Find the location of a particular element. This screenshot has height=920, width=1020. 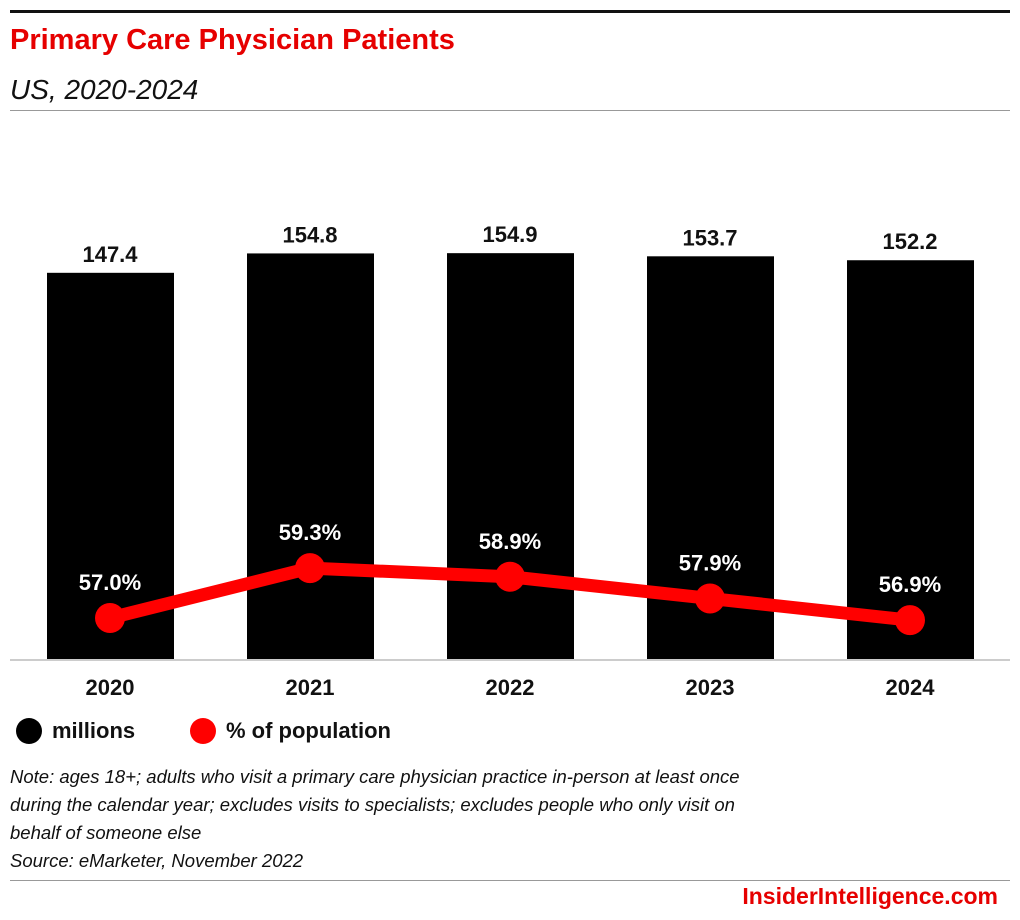

legend-label: millions is located at coordinates (94, 730).